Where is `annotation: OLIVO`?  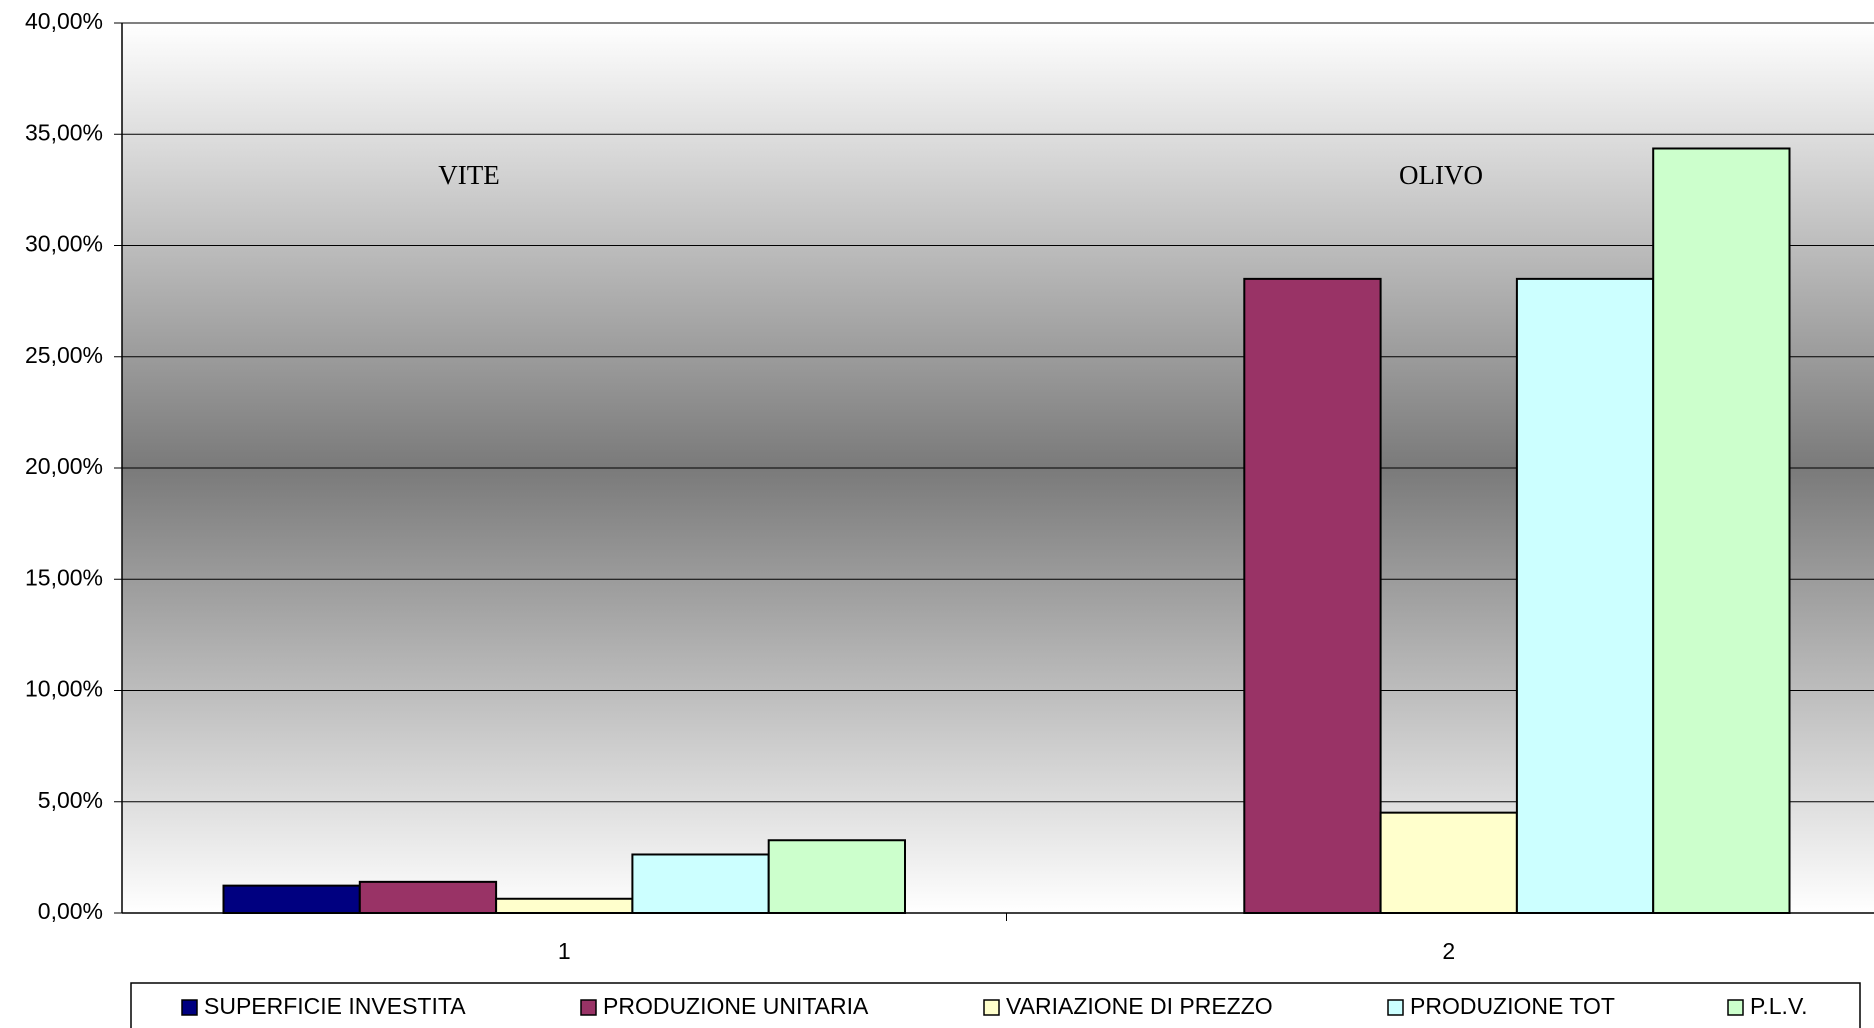
annotation: OLIVO is located at coordinates (1441, 175).